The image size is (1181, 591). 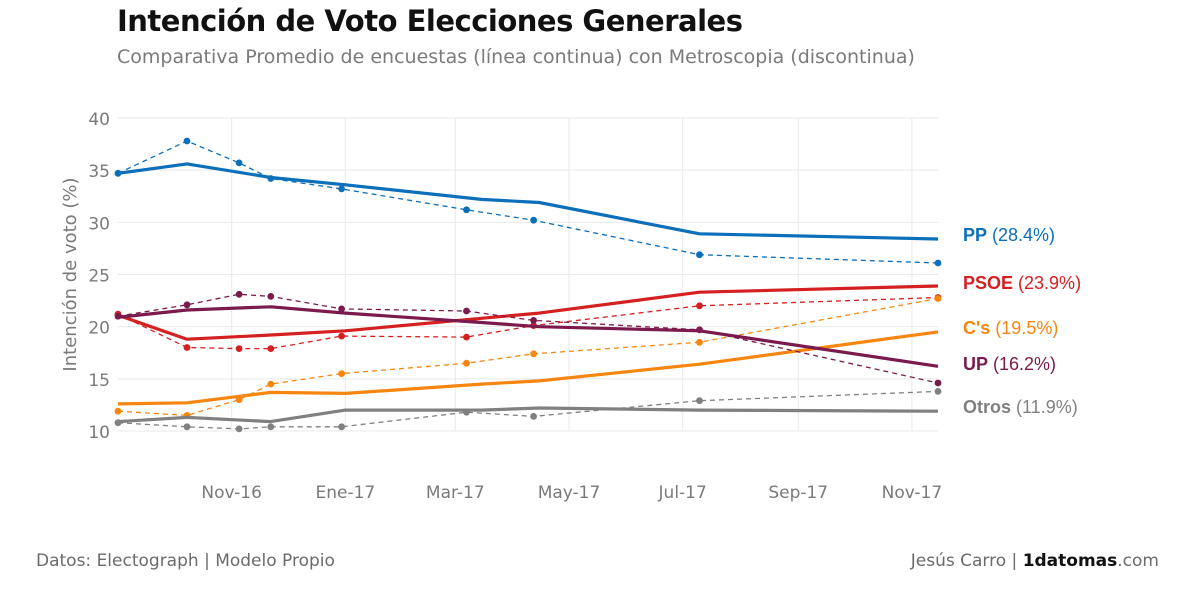 What do you see at coordinates (455, 493) in the screenshot?
I see `x-tick-label: Mar-17` at bounding box center [455, 493].